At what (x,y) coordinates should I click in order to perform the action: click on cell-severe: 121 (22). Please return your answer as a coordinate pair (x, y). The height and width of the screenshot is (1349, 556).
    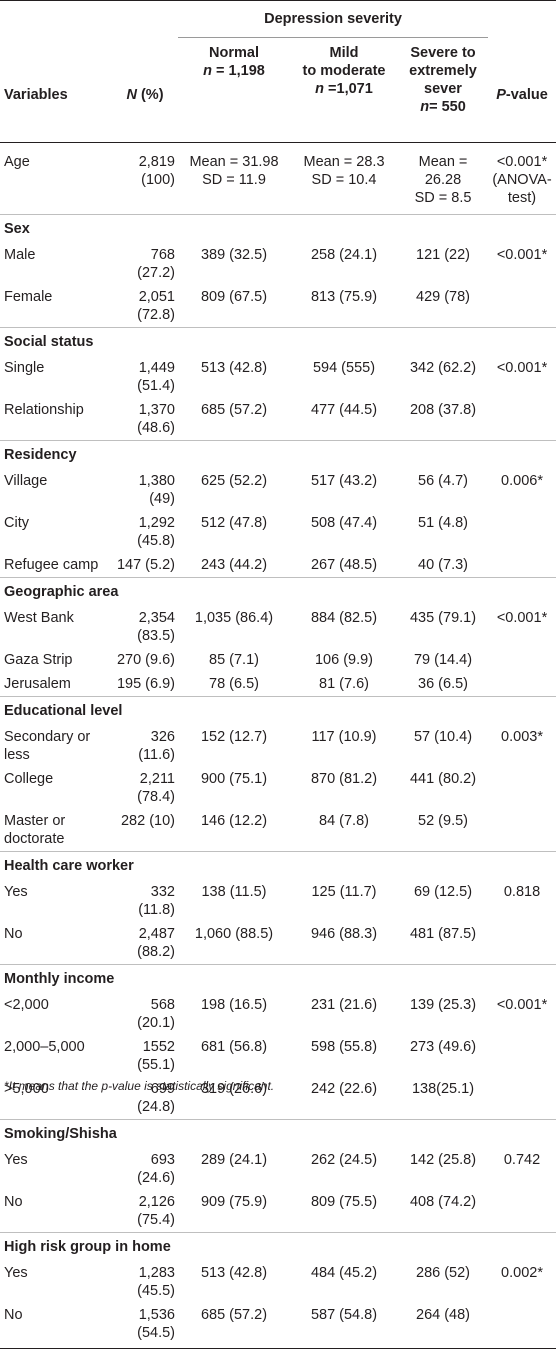
    Looking at the image, I should click on (443, 255).